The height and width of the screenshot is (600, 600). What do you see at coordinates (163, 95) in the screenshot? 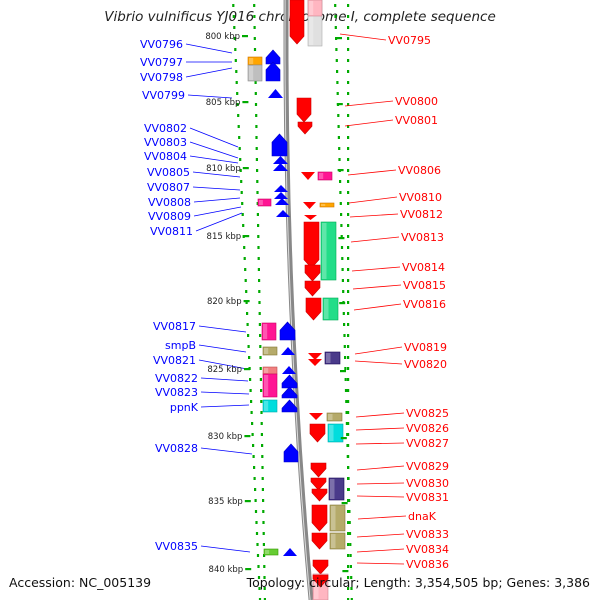
I see `gene-label-vv0799: VV0799` at bounding box center [163, 95].